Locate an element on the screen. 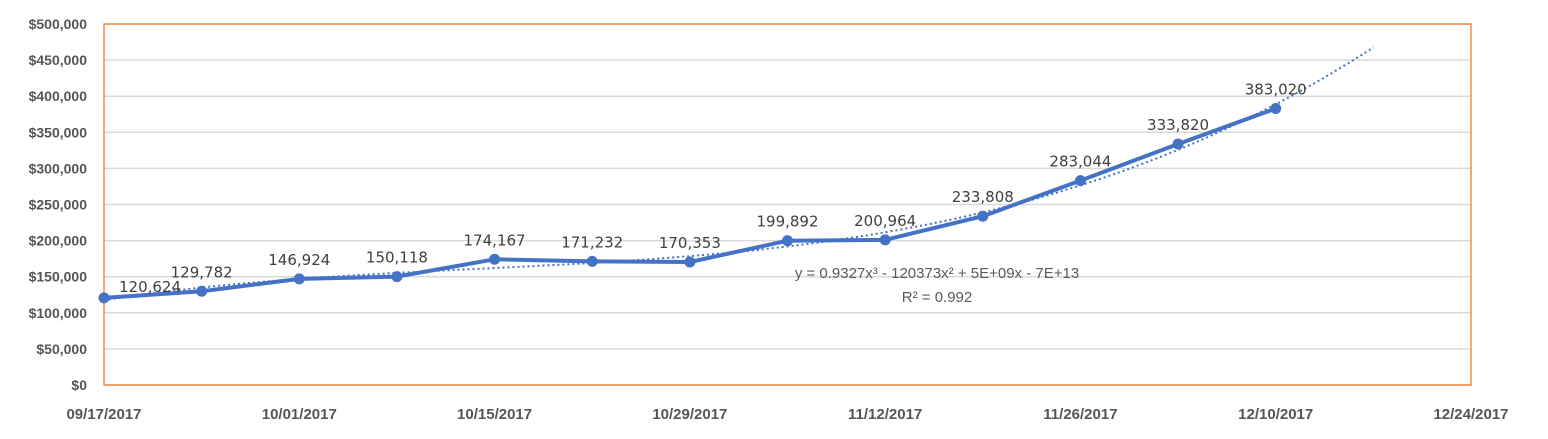 This screenshot has width=1548, height=439. y-tick-label: $150,000 is located at coordinates (58, 277).